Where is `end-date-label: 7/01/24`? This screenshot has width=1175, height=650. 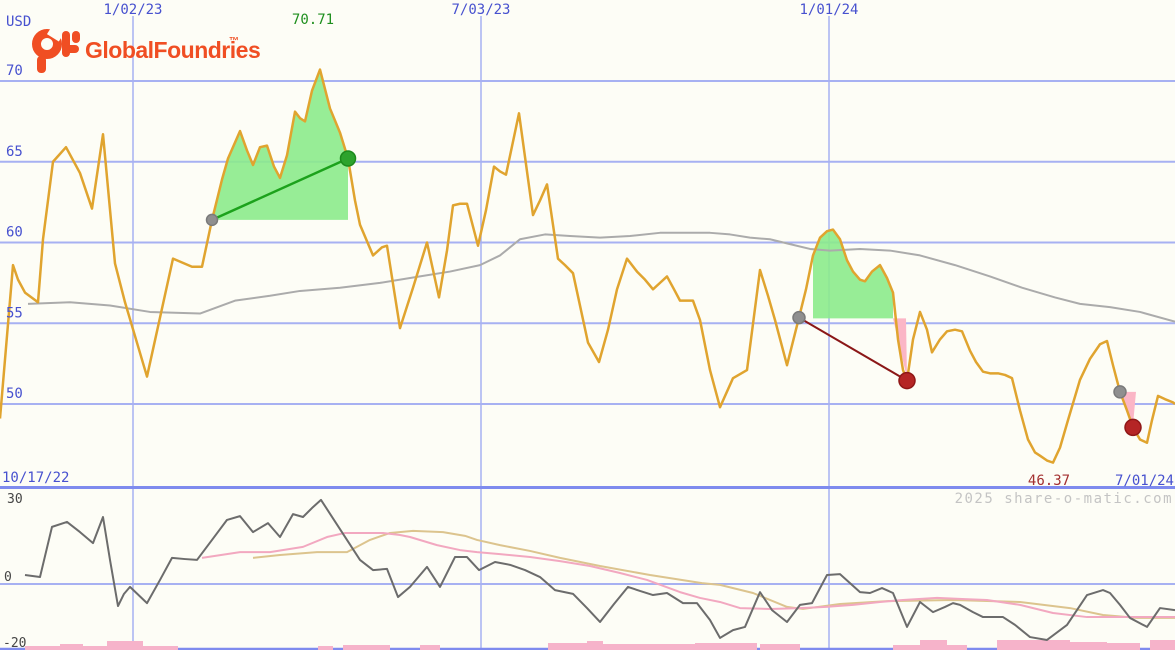 end-date-label: 7/01/24 is located at coordinates (1144, 481).